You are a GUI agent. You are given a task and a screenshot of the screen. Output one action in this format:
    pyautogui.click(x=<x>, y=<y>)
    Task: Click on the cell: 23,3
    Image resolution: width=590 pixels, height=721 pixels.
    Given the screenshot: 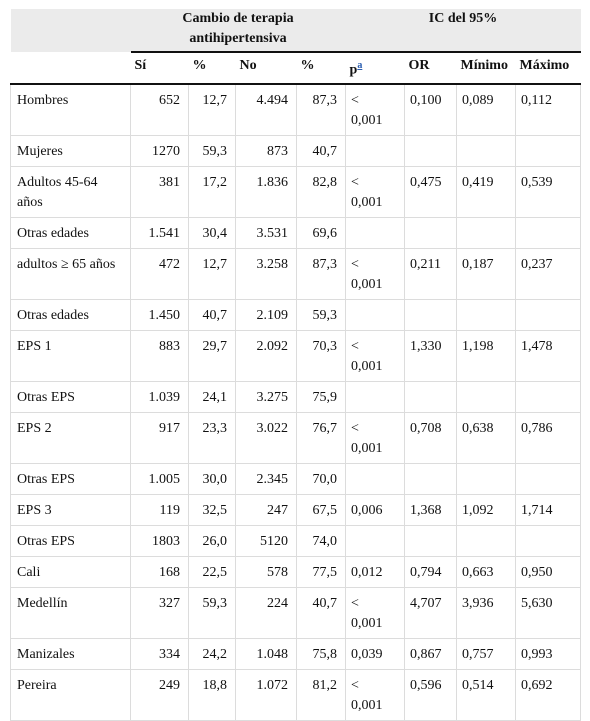 What is the action you would take?
    pyautogui.click(x=212, y=437)
    